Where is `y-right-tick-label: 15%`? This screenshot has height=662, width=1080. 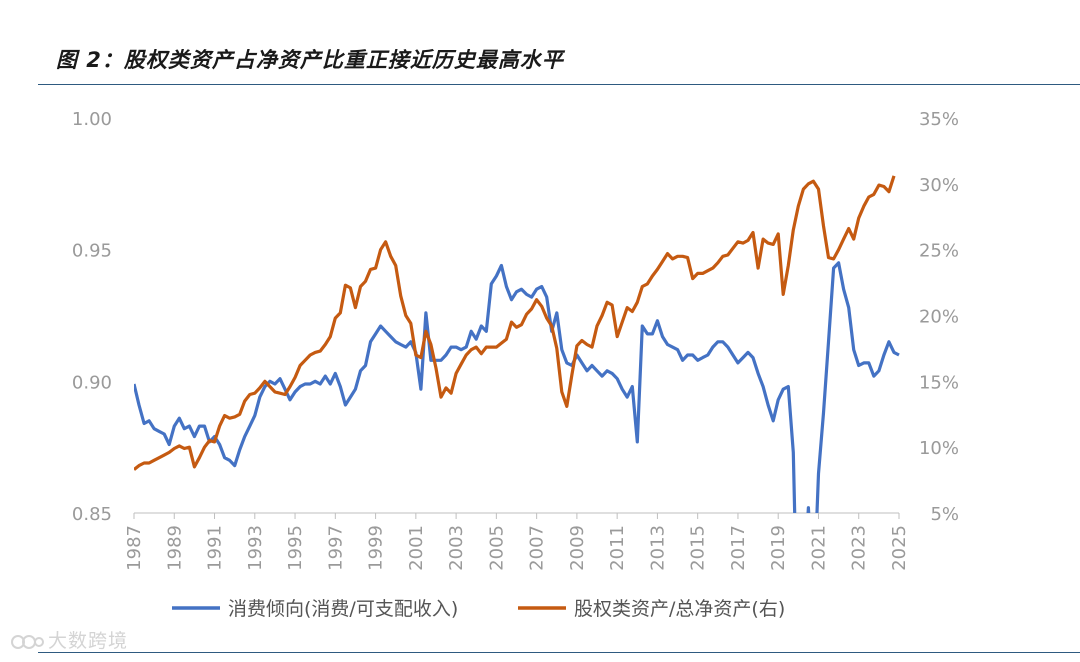
y-right-tick-label: 15% is located at coordinates (939, 382).